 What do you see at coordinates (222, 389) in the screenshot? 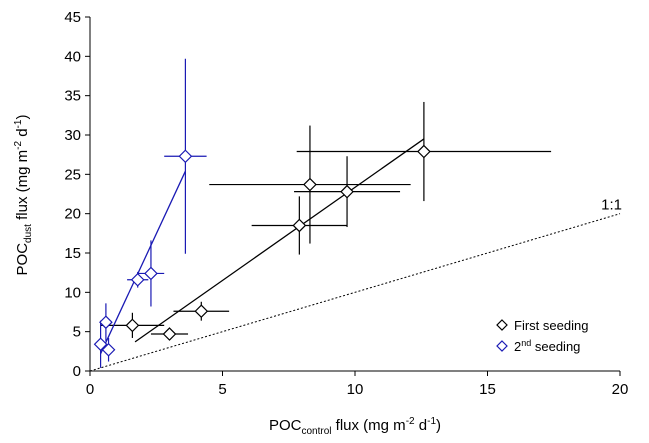
I see `x-tick-label: 5` at bounding box center [222, 389].